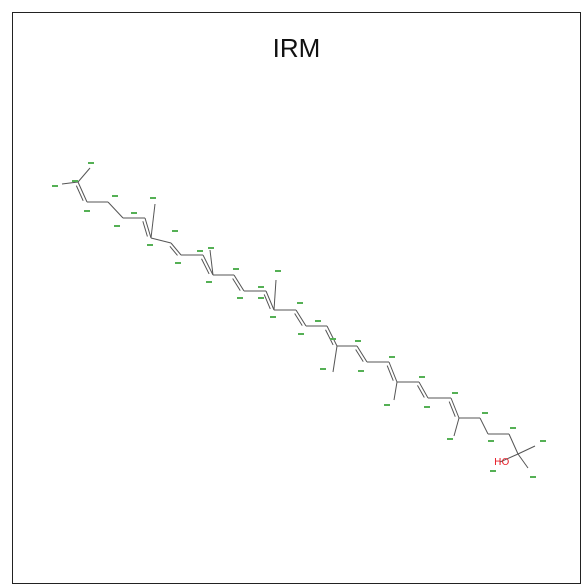  What do you see at coordinates (296, 48) in the screenshot?
I see `molecule-title: IRM` at bounding box center [296, 48].